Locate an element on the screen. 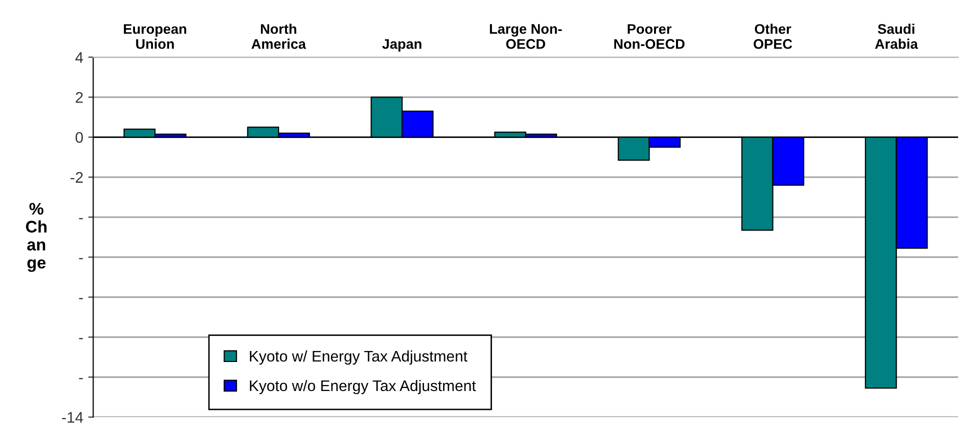  y-tick-label: 0 is located at coordinates (79, 137).